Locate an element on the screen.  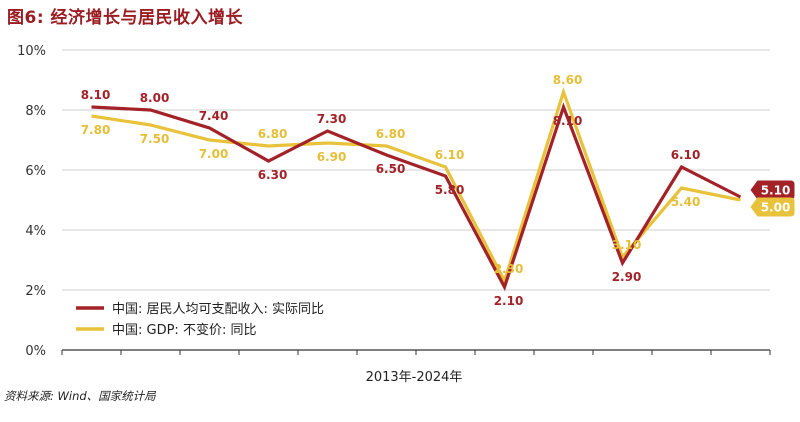
y-tick-label: 0% is located at coordinates (35, 351).